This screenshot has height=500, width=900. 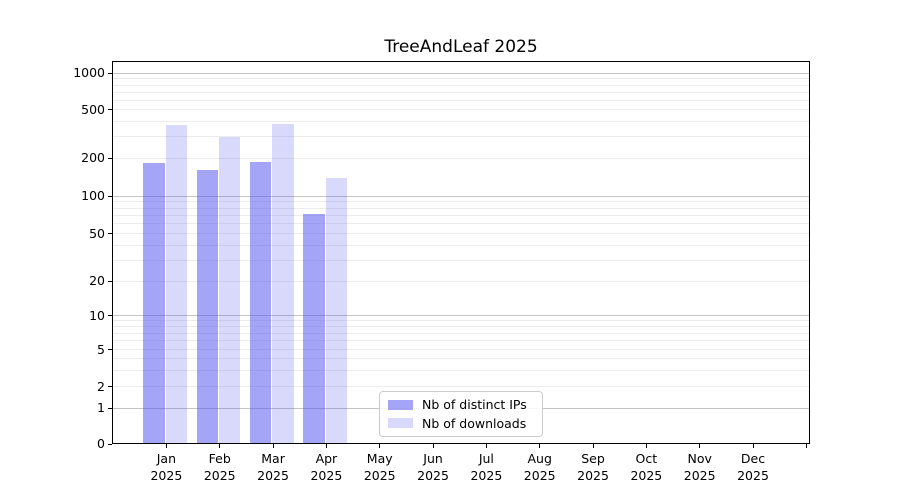 What do you see at coordinates (539, 458) in the screenshot?
I see `x-tick-month: Aug` at bounding box center [539, 458].